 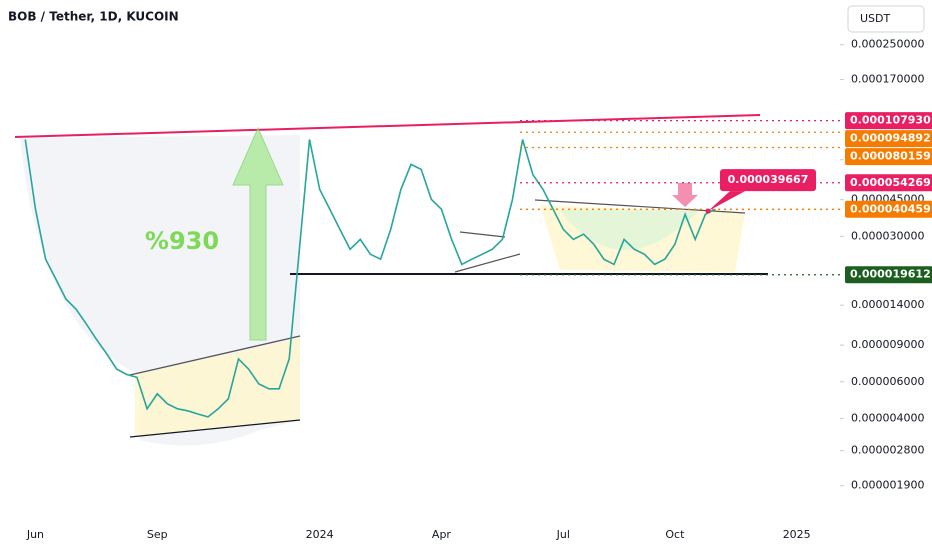 I want to click on triangle-bottom, so click(x=487, y=263).